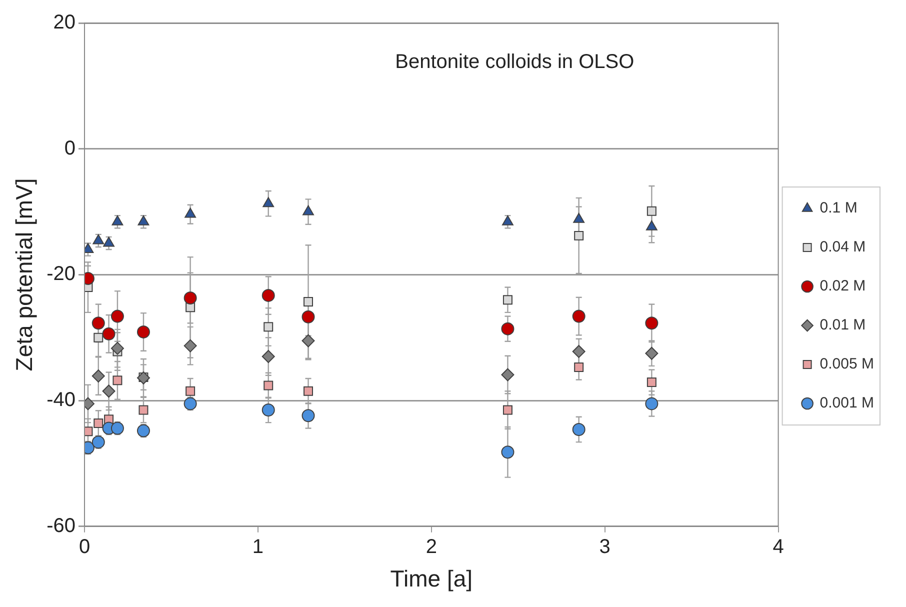 Image resolution: width=906 pixels, height=607 pixels. I want to click on x-tick-label: 3, so click(604, 547).